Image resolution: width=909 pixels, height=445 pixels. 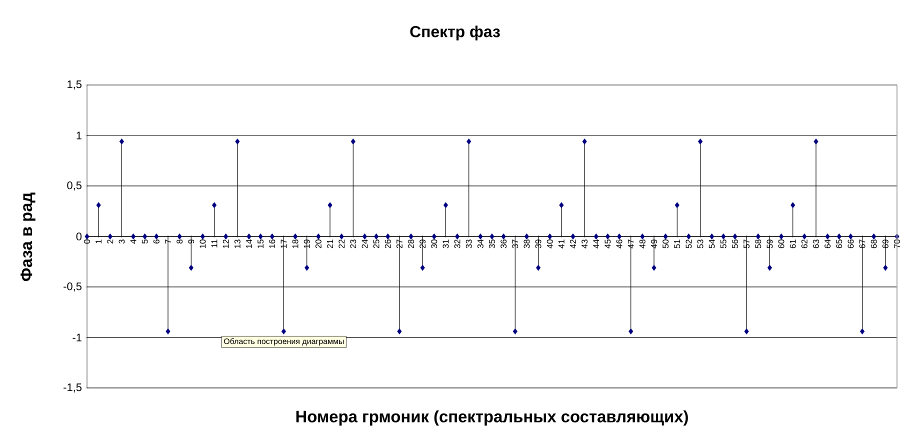 I want to click on x-tick-label: 5, so click(x=145, y=242).